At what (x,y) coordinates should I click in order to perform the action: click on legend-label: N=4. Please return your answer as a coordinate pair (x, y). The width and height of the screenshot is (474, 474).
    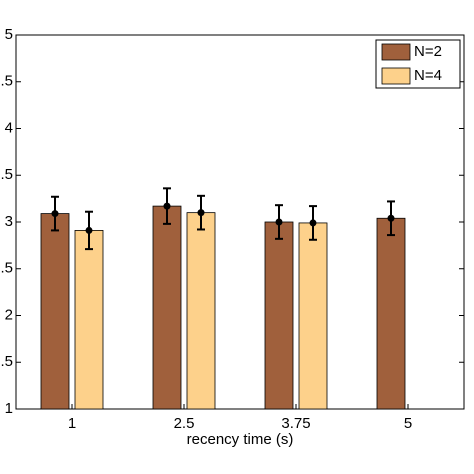
    Looking at the image, I should click on (428, 75).